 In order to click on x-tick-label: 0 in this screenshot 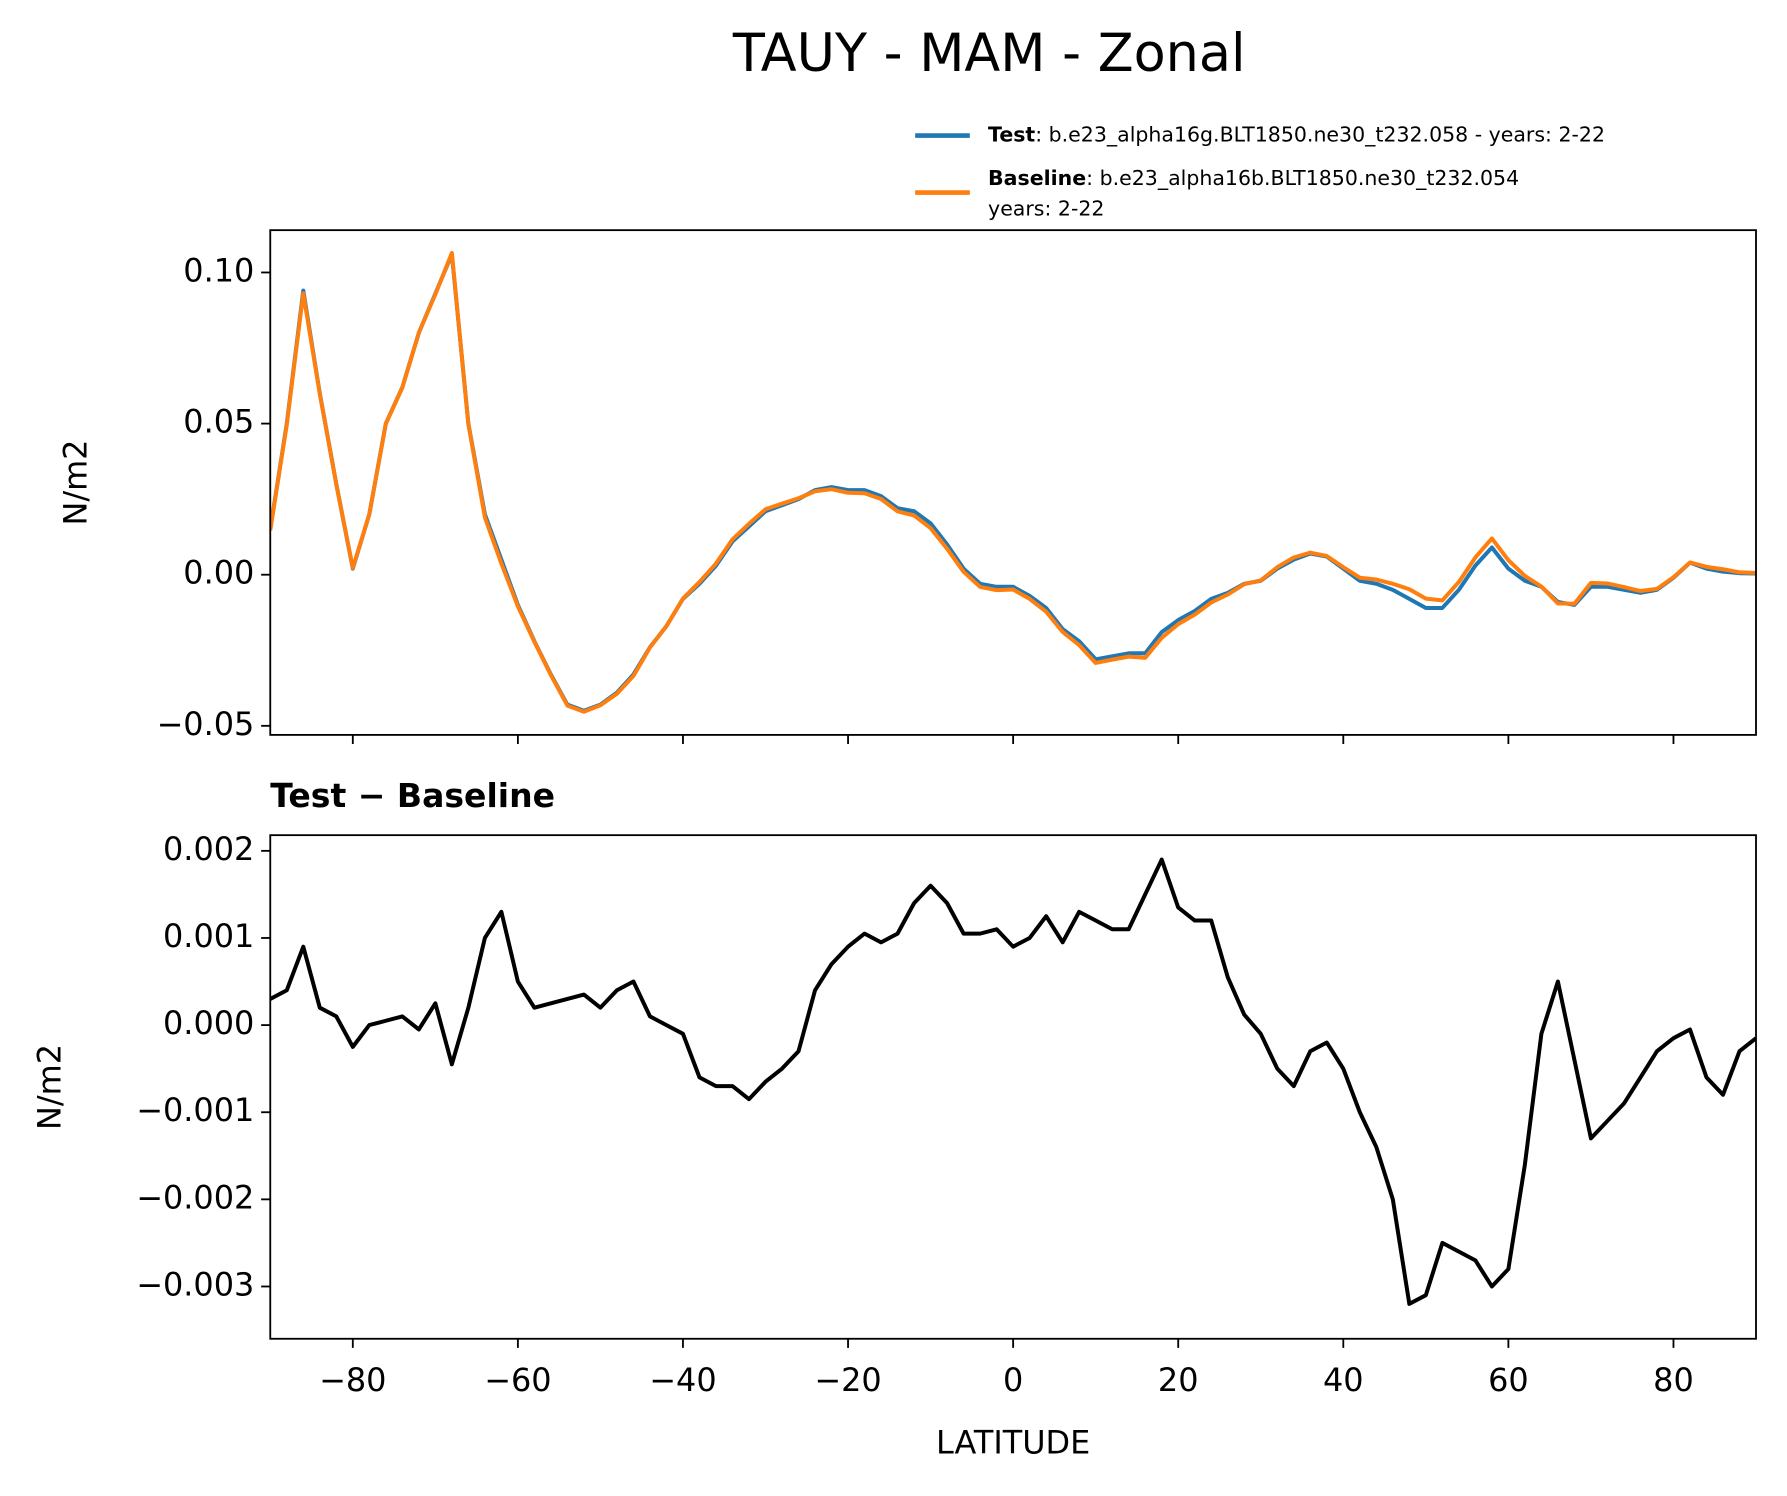, I will do `click(1013, 1380)`.